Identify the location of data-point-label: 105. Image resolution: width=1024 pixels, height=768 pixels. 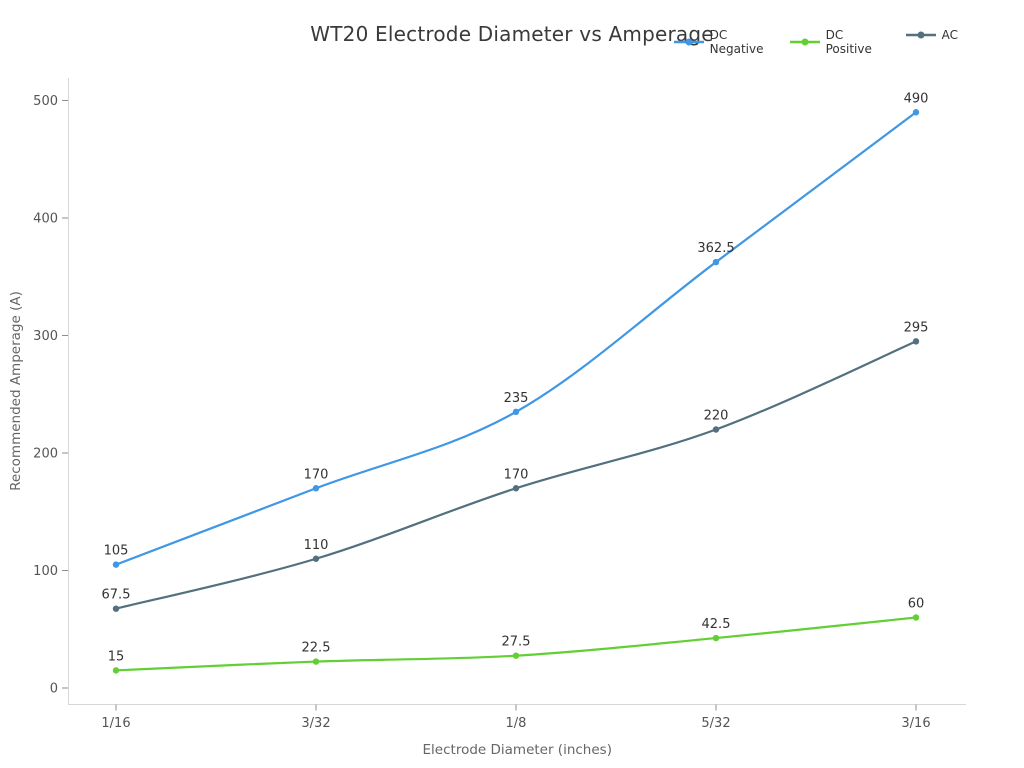
(116, 551).